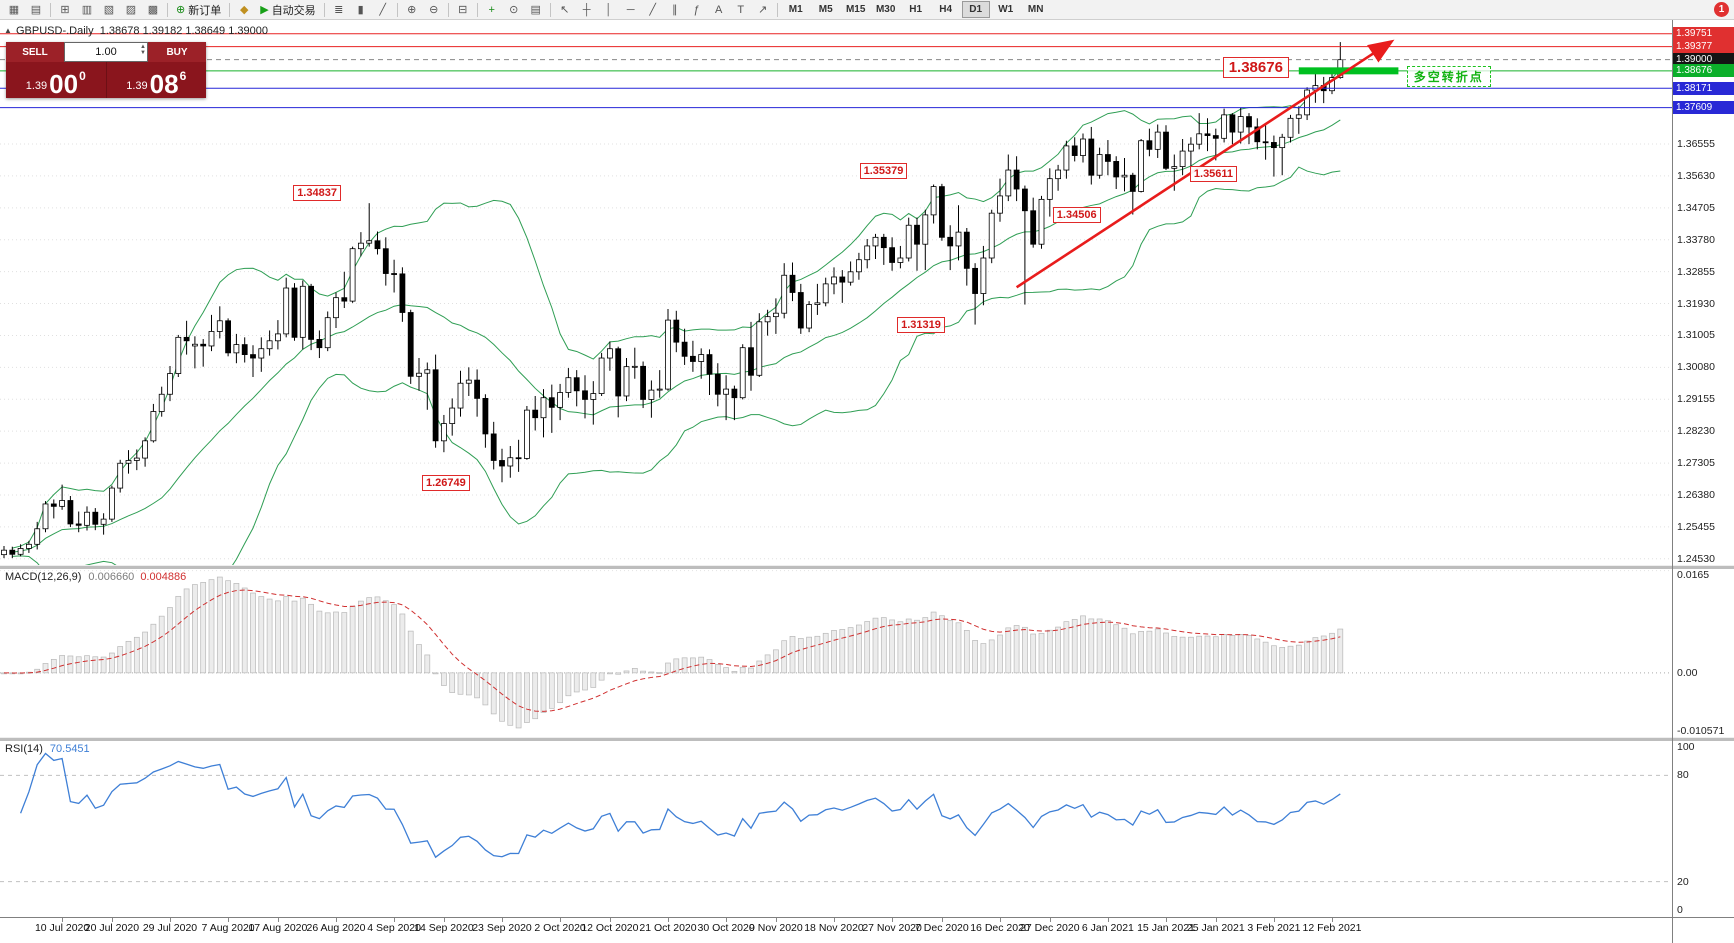  I want to click on price-annotation: 1.34506, so click(1076, 214).